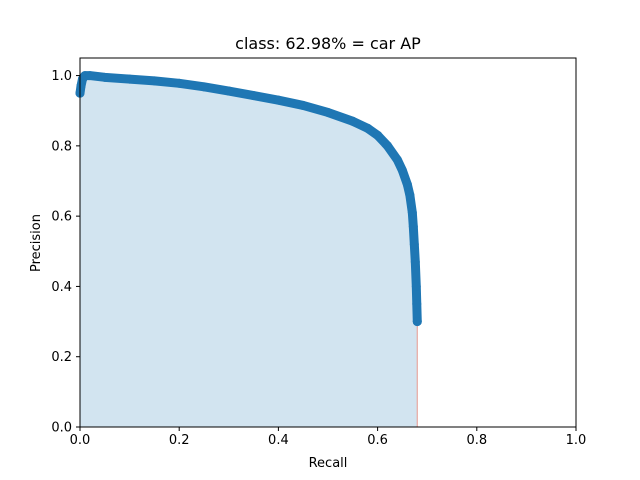 The width and height of the screenshot is (640, 480). I want to click on y-tick-label: 0.8, so click(61, 146).